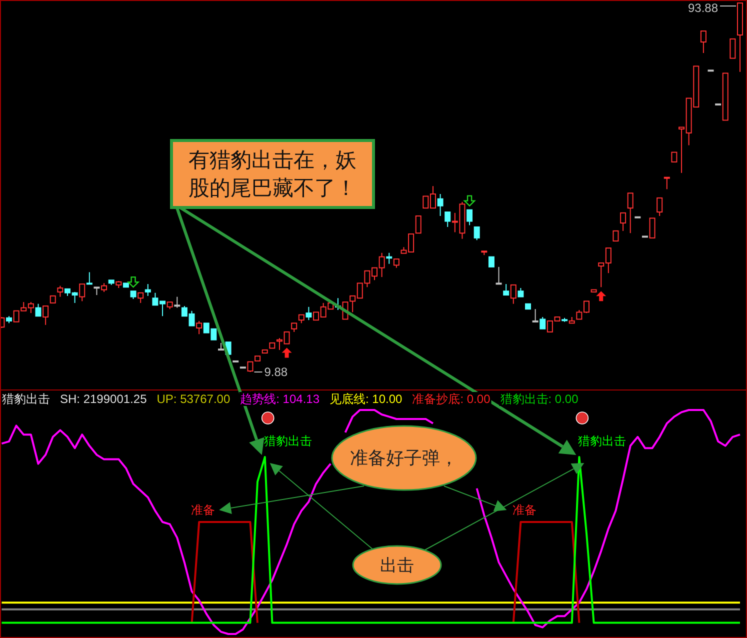 This screenshot has height=638, width=747. Describe the element at coordinates (397, 566) in the screenshot. I see `annotation: 出击` at that location.